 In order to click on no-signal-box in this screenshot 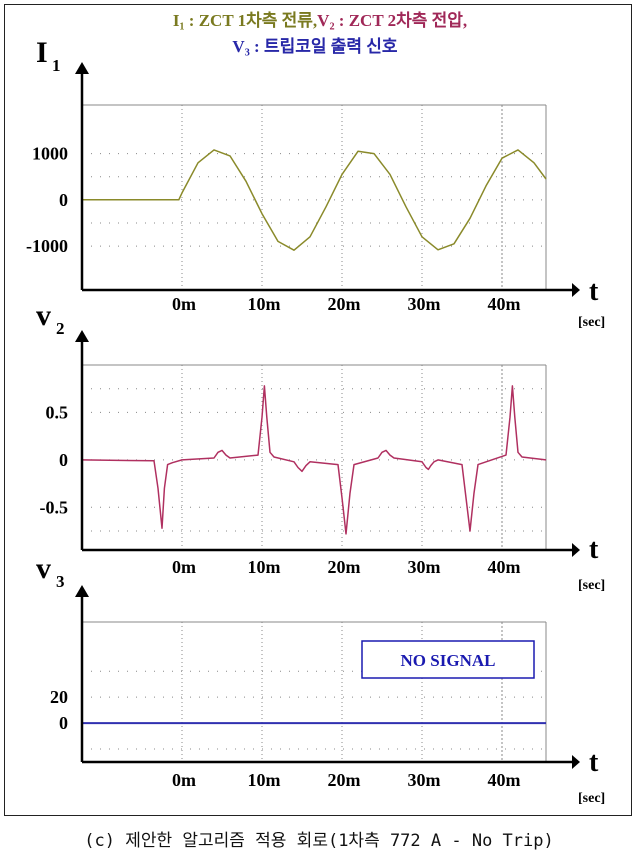, I will do `click(448, 659)`.